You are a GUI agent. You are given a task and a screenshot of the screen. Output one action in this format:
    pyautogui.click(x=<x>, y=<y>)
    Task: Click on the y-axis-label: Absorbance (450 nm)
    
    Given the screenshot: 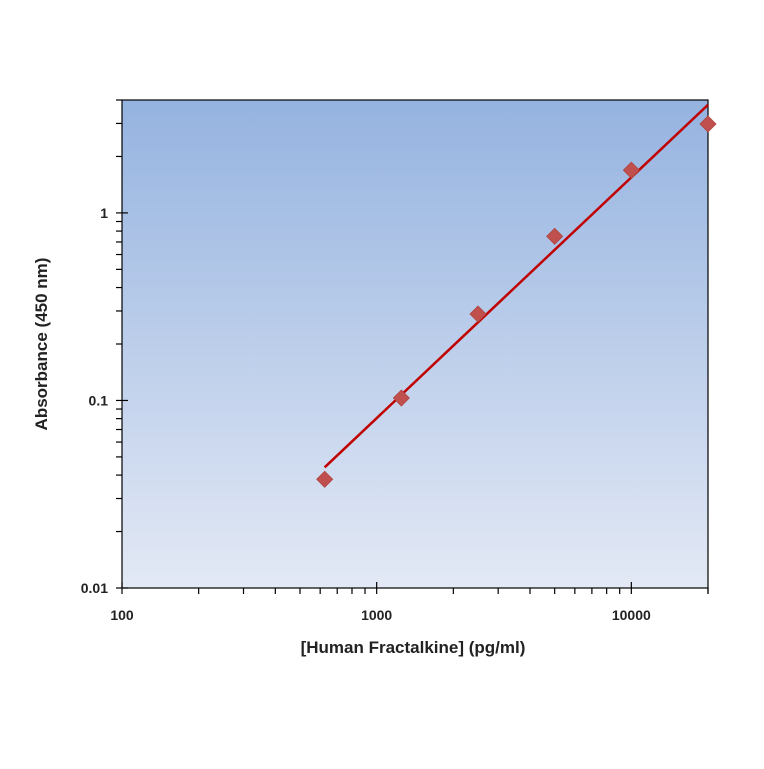 What is the action you would take?
    pyautogui.click(x=41, y=344)
    